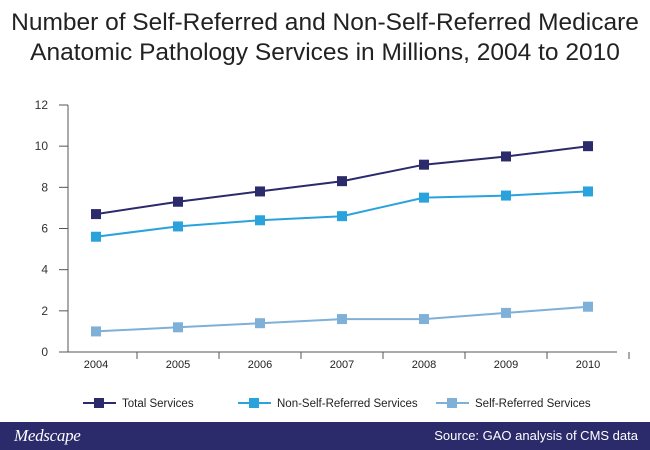  What do you see at coordinates (588, 365) in the screenshot?
I see `x-tick-label: 2010` at bounding box center [588, 365].